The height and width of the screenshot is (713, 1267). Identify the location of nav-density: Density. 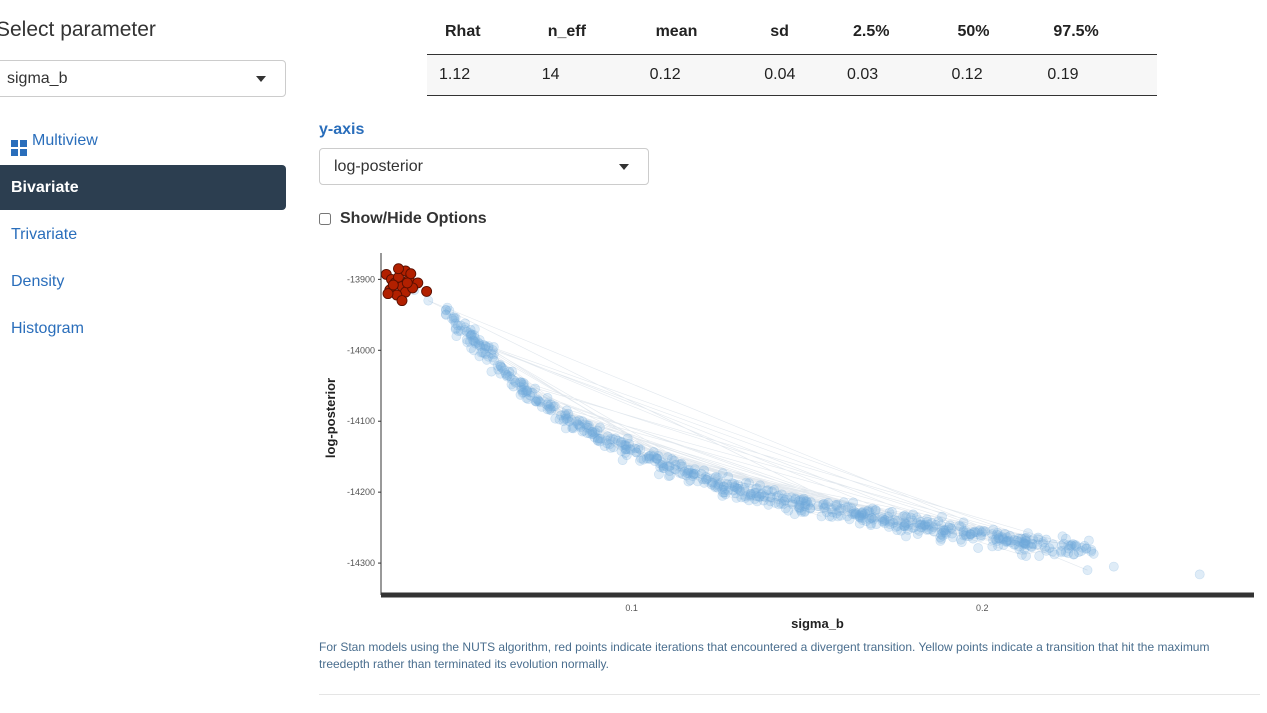
(143, 281).